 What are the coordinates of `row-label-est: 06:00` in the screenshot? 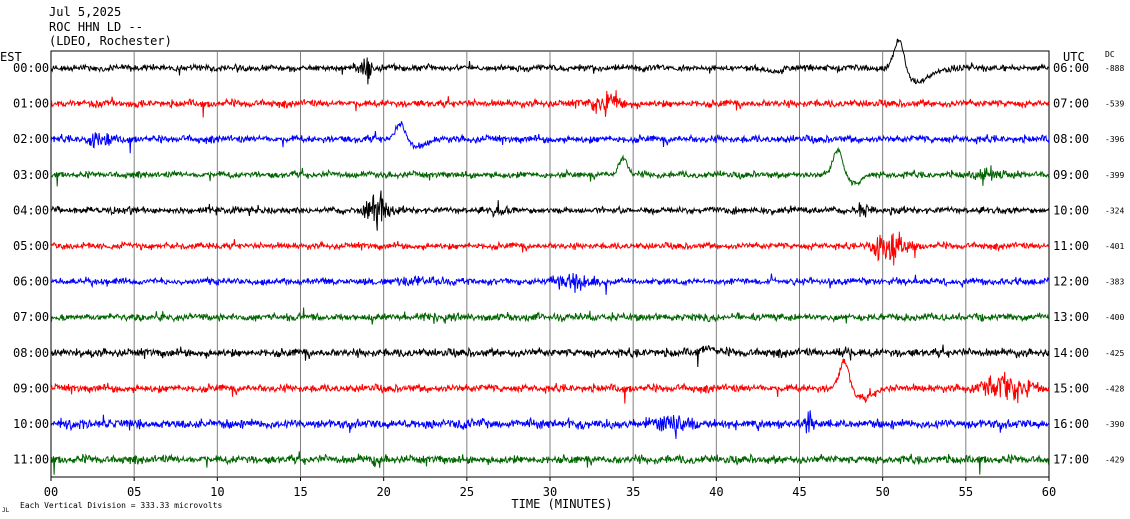 It's located at (31, 282).